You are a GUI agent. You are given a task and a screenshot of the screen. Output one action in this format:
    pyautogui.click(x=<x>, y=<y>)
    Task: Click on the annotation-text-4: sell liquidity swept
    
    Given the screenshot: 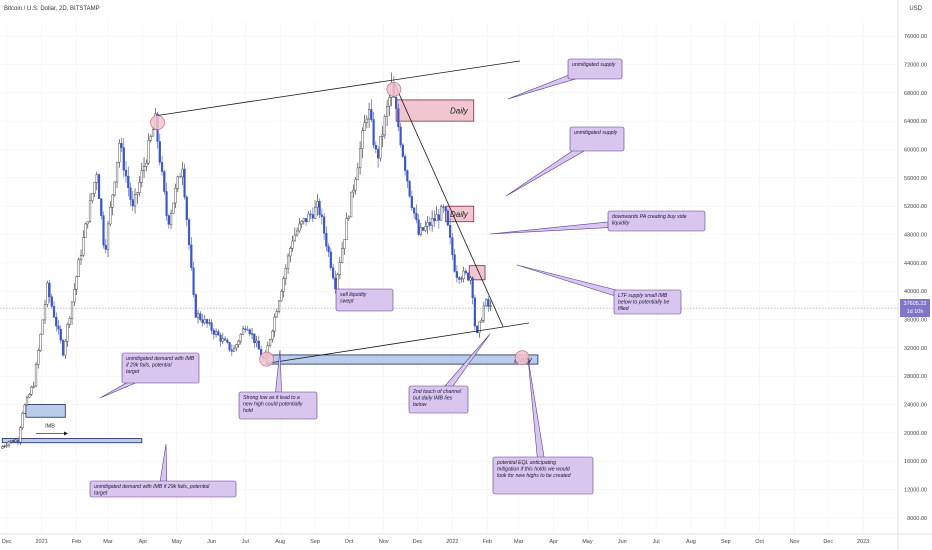 What is the action you would take?
    pyautogui.click(x=353, y=298)
    